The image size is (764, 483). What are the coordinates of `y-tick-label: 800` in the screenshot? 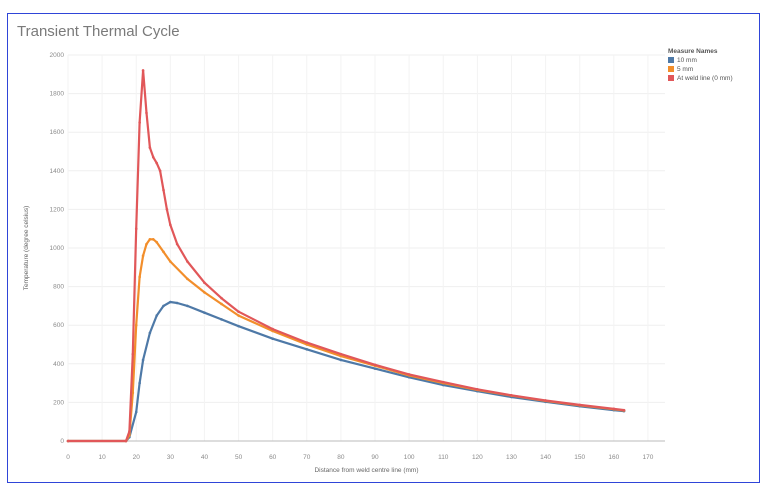 It's located at (58, 287).